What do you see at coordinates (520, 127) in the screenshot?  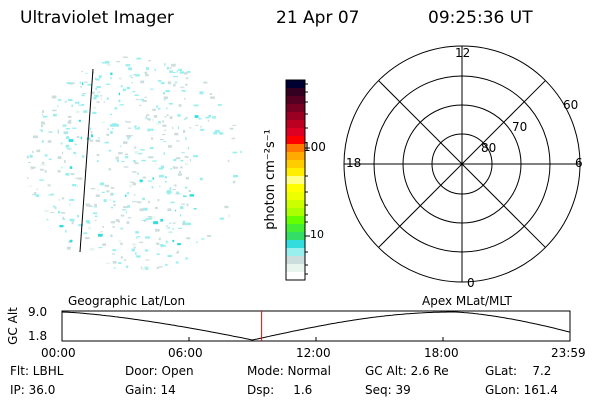 I see `lat-70: 70` at bounding box center [520, 127].